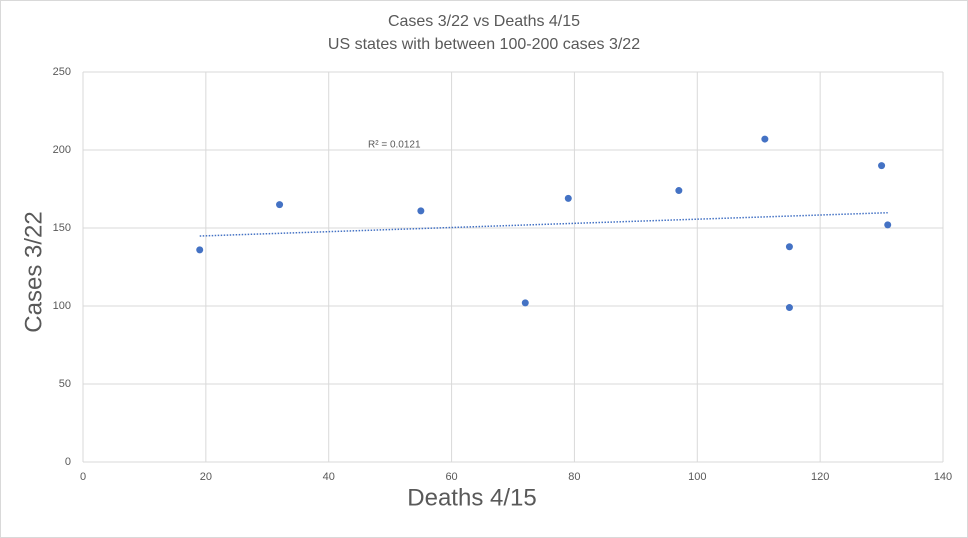  I want to click on annotation: R² = 0.0121, so click(394, 145).